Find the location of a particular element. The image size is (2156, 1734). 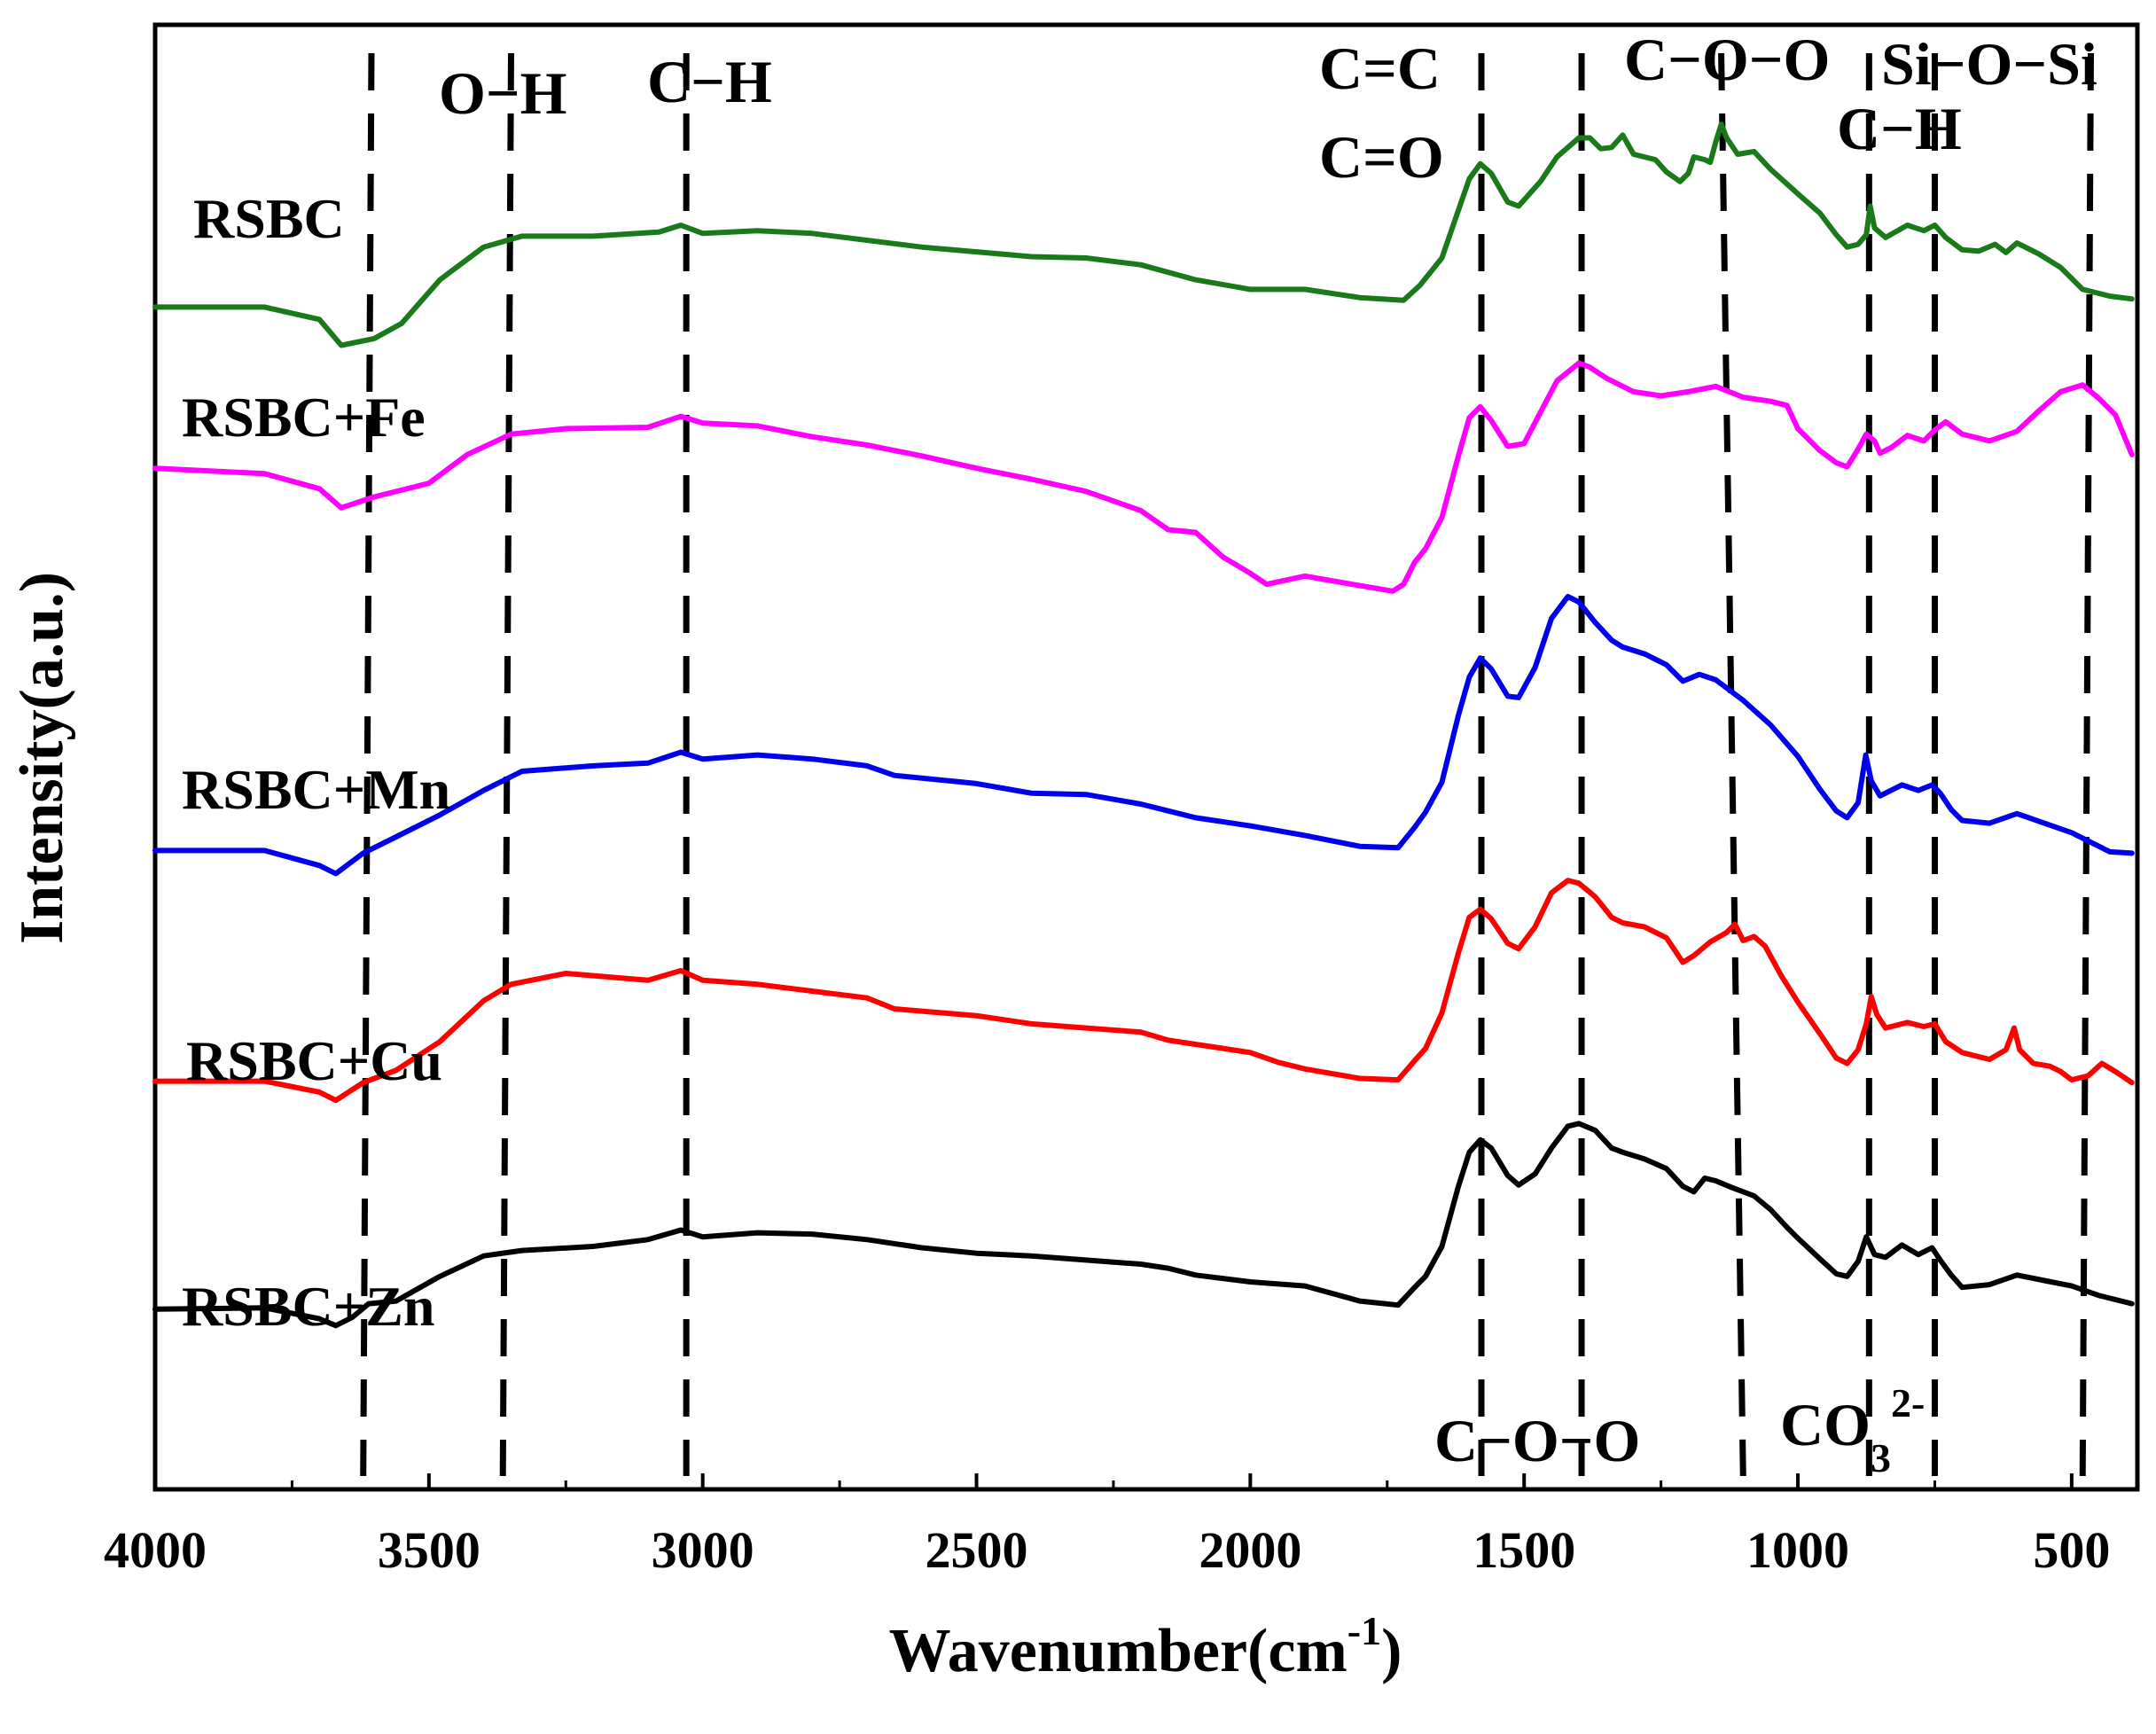

series-label-rsbc-zn: RSBC+Zn is located at coordinates (308, 1306).